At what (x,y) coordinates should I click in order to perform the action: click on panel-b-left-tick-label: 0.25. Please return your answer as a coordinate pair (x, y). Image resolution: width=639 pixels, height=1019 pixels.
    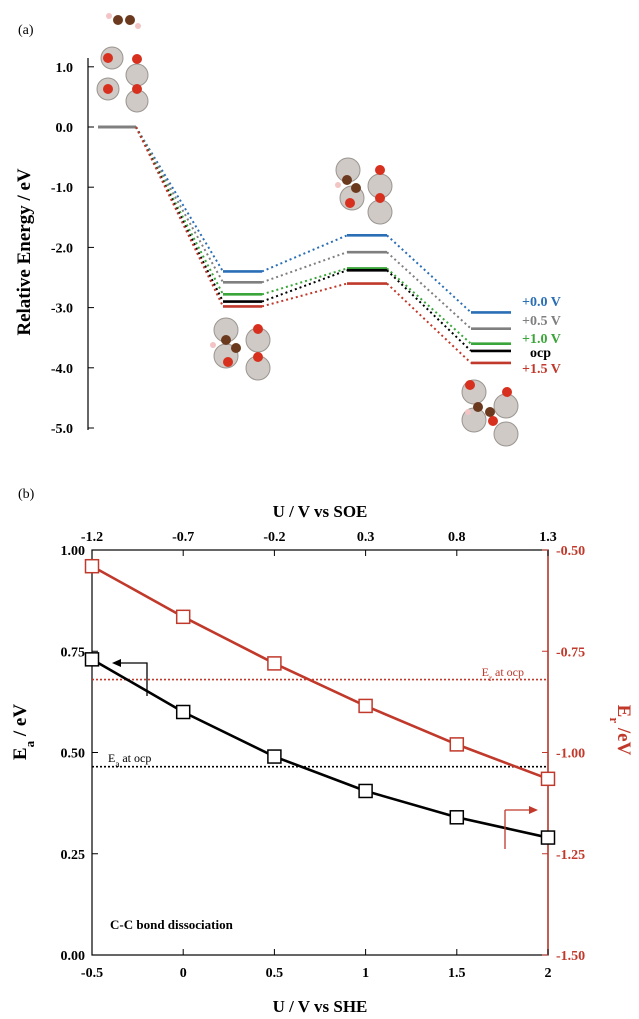
    Looking at the image, I should click on (73, 855).